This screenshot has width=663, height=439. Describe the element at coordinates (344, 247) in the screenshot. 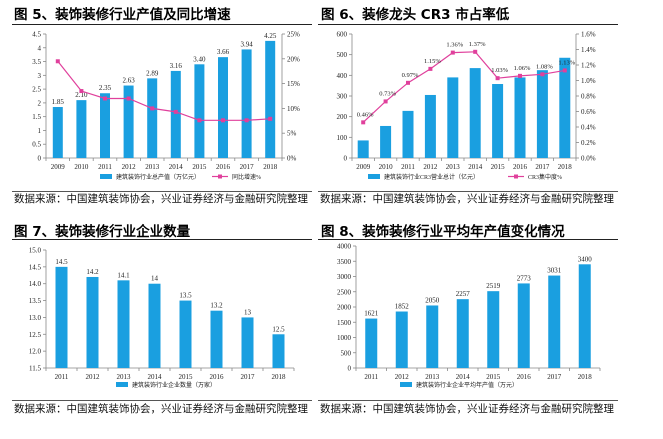

I see `fig8-y-left-tick-label: 4000` at that location.